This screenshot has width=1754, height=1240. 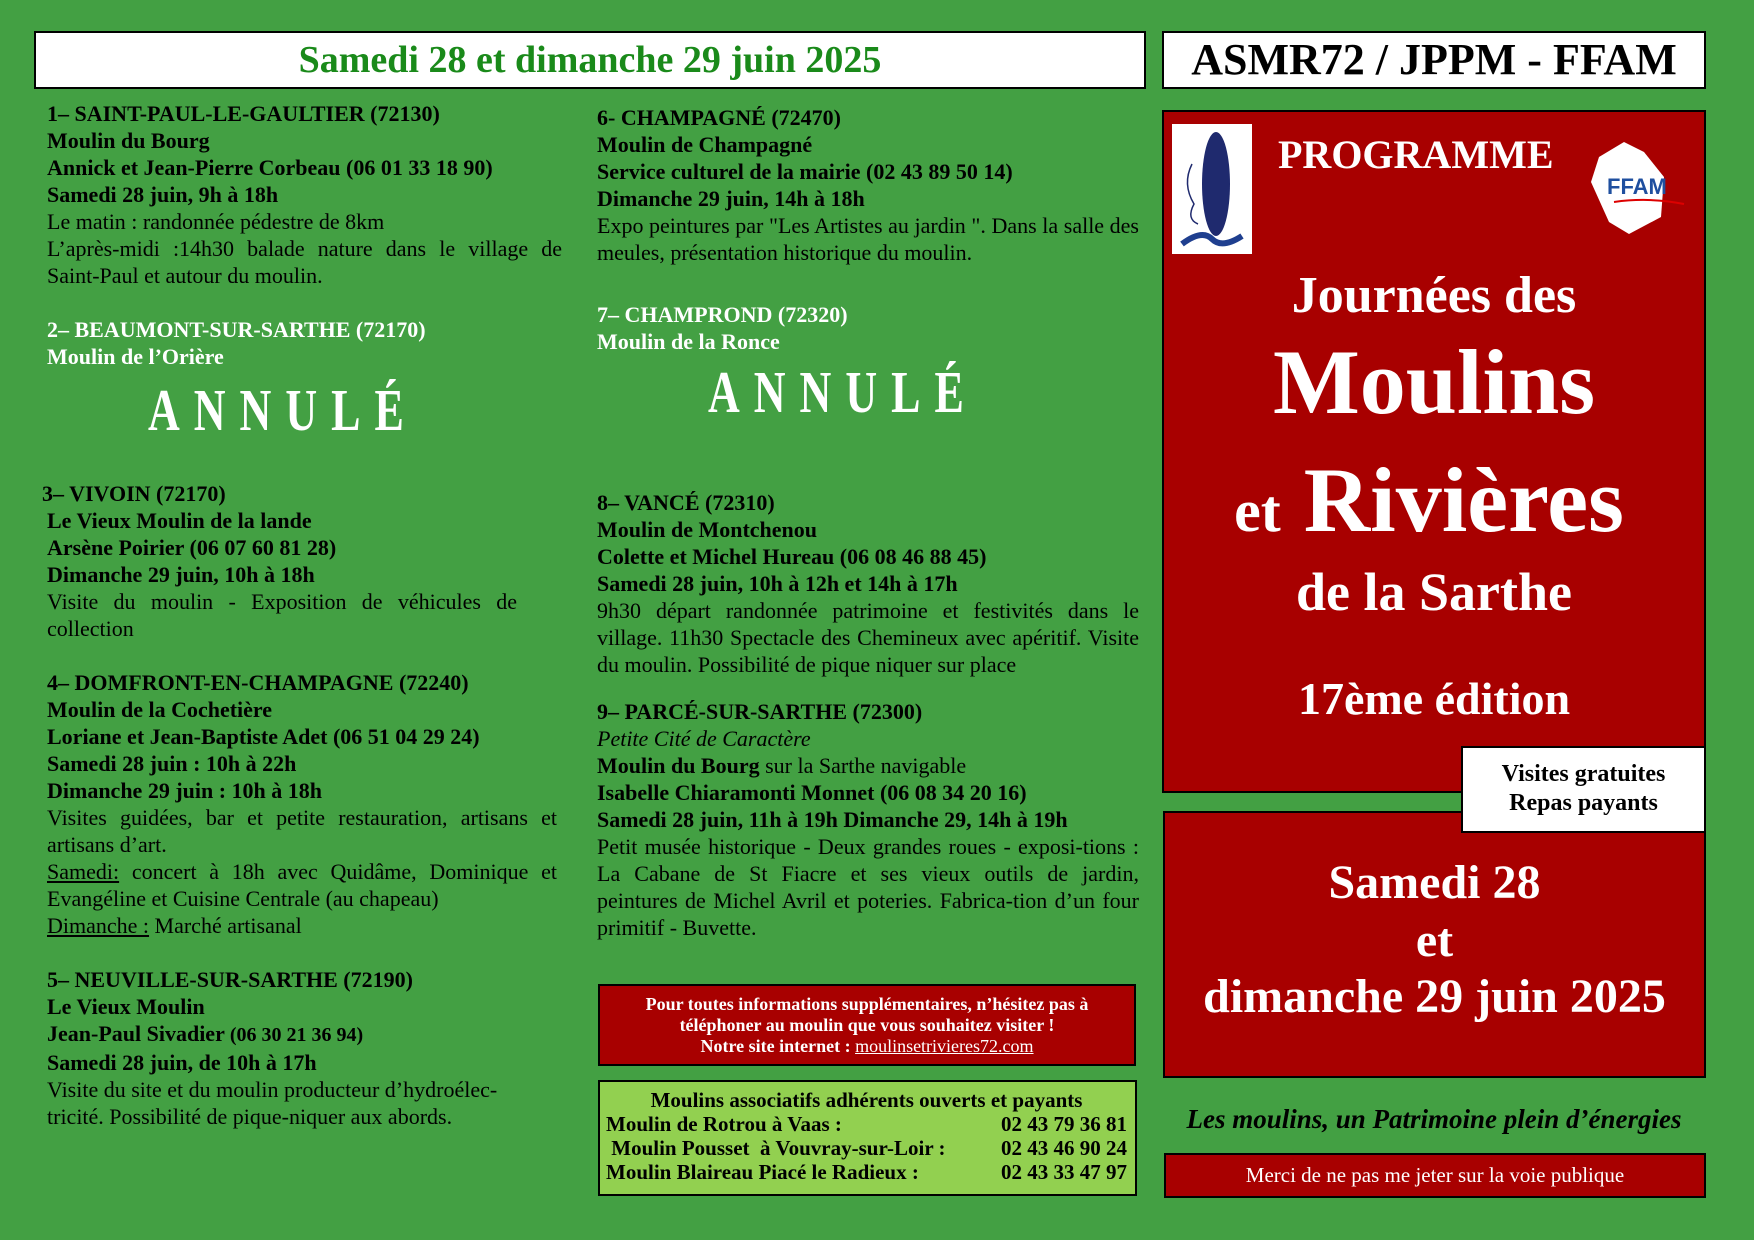 I want to click on contact-phone: (06 30 21 36 94), so click(x=294, y=1035).